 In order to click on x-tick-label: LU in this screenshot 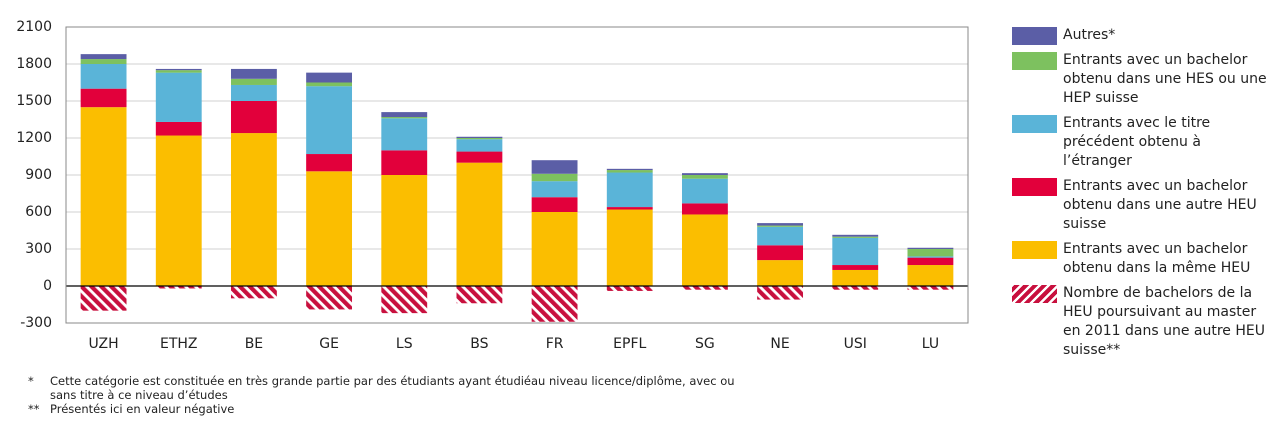, I will do `click(930, 344)`.